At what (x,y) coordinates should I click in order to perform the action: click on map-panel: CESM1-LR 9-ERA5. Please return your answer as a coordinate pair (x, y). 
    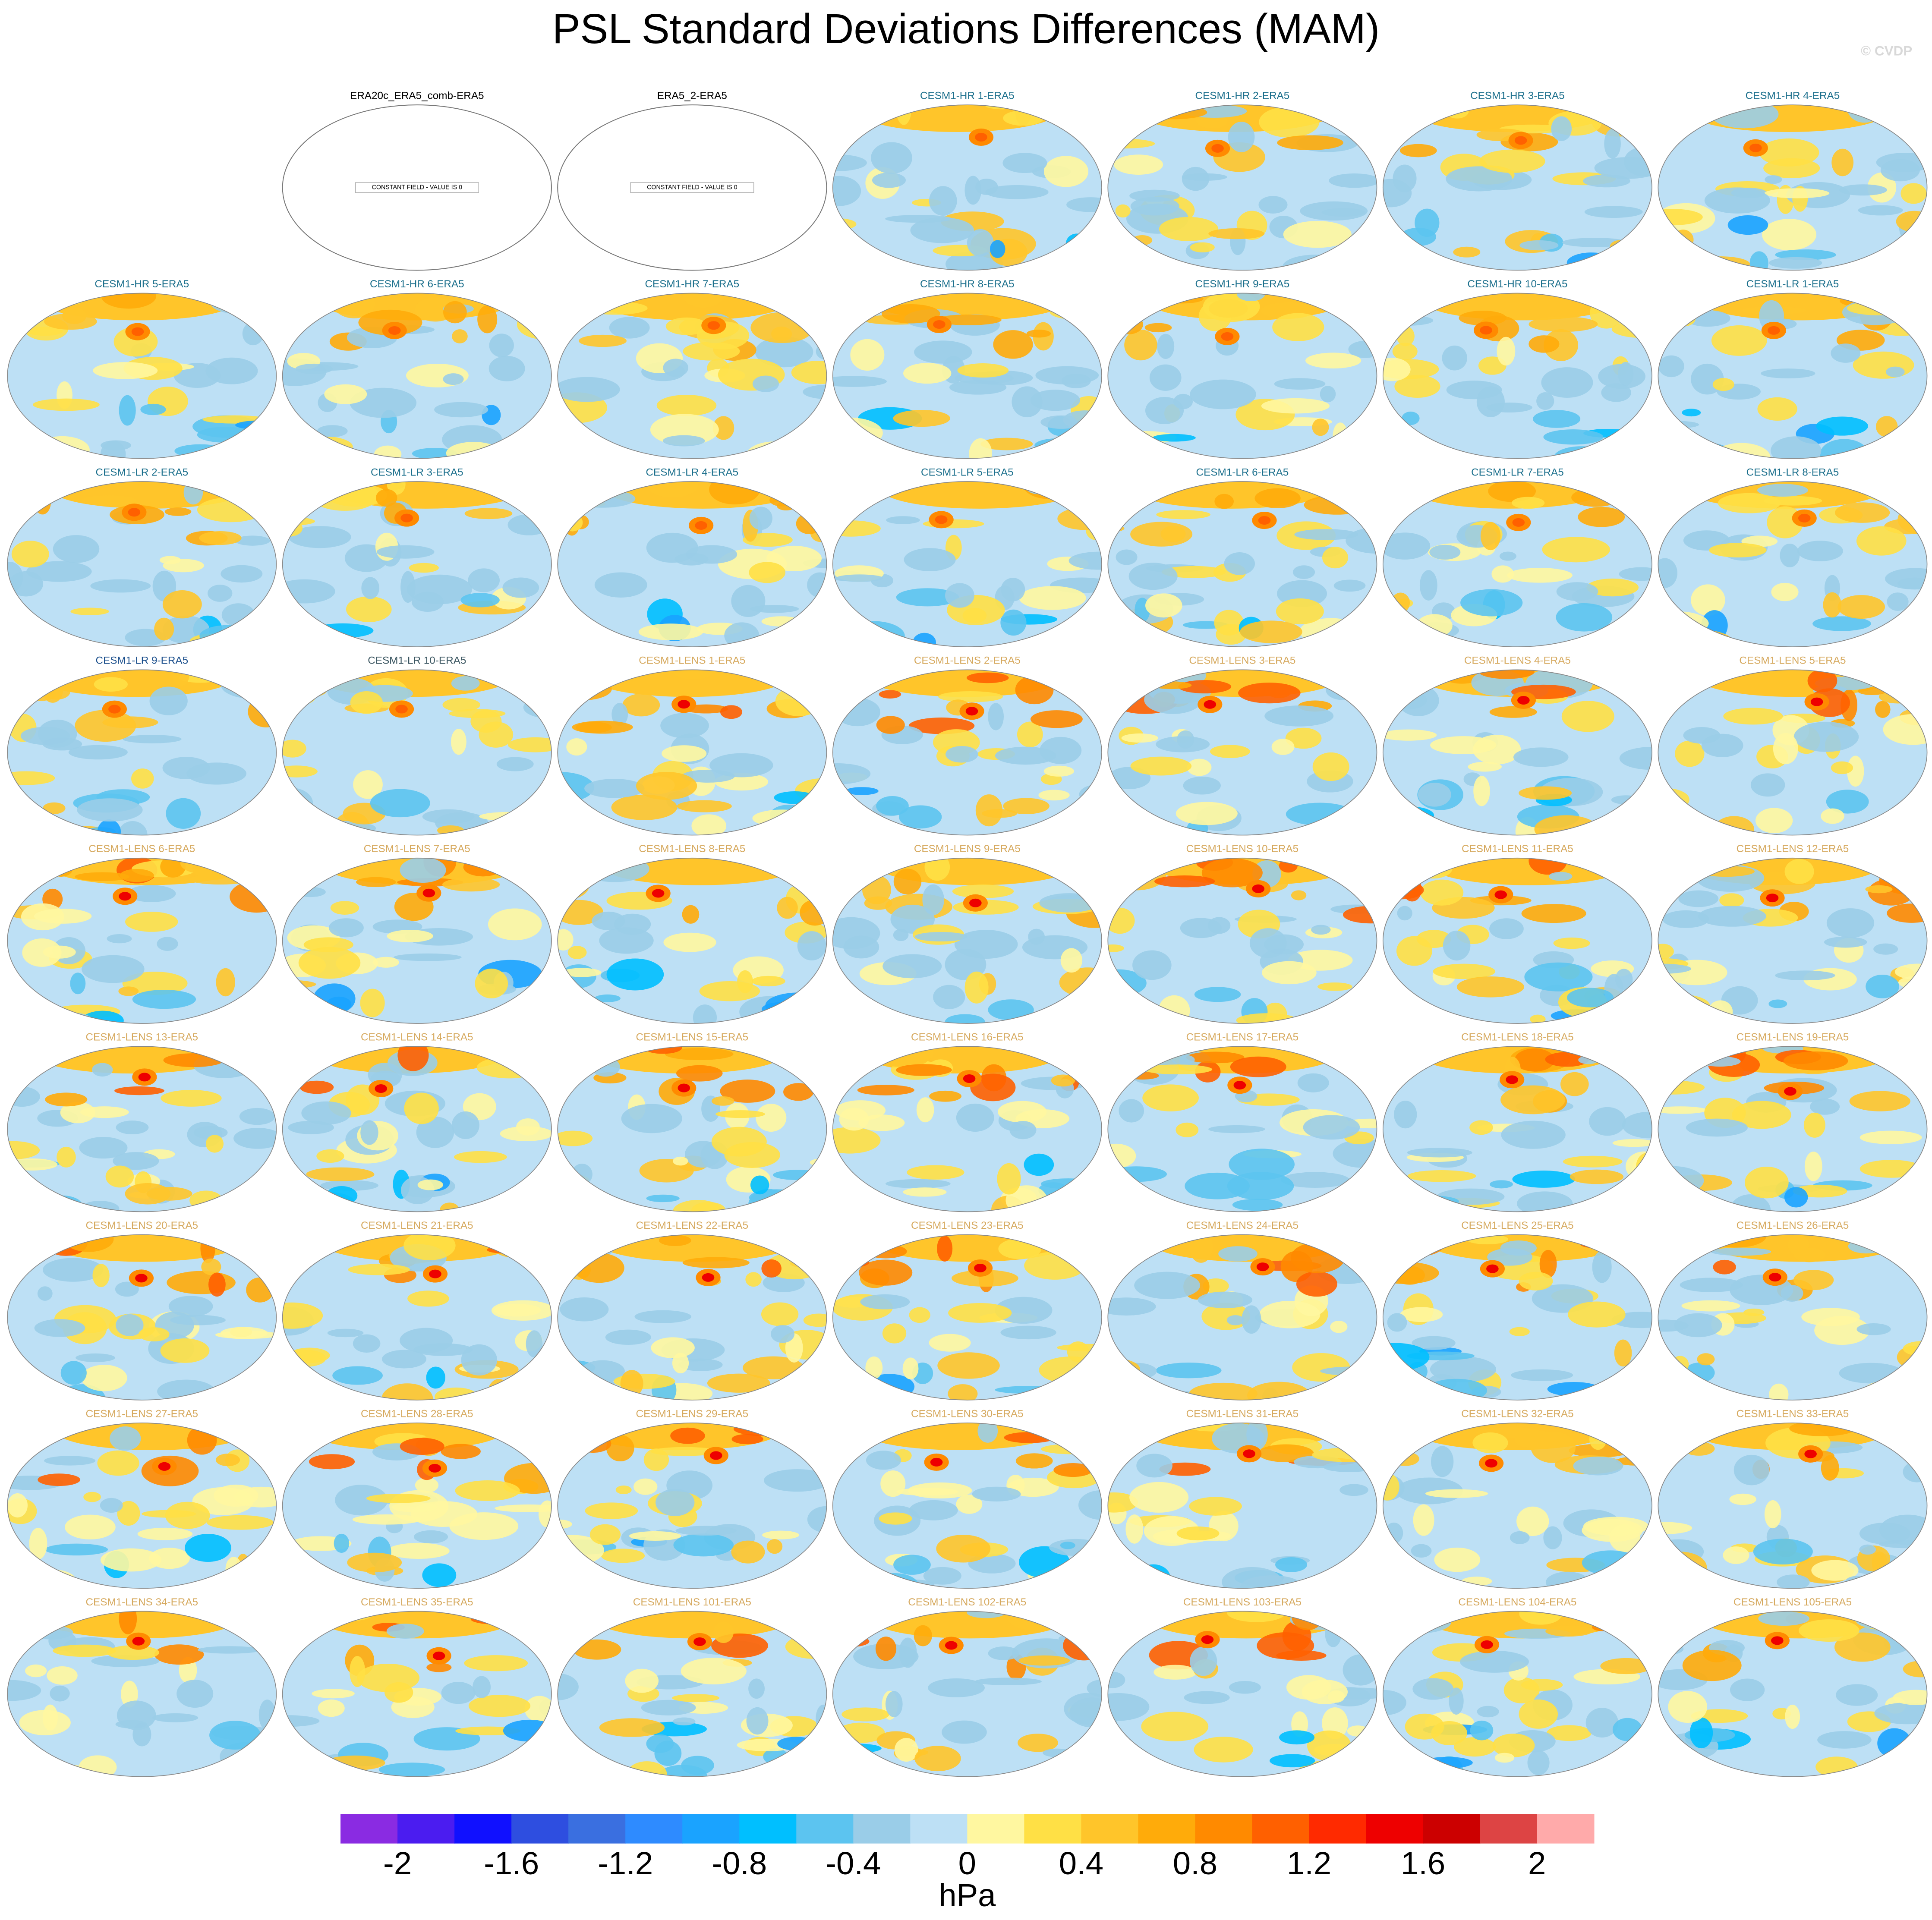
    Looking at the image, I should click on (142, 745).